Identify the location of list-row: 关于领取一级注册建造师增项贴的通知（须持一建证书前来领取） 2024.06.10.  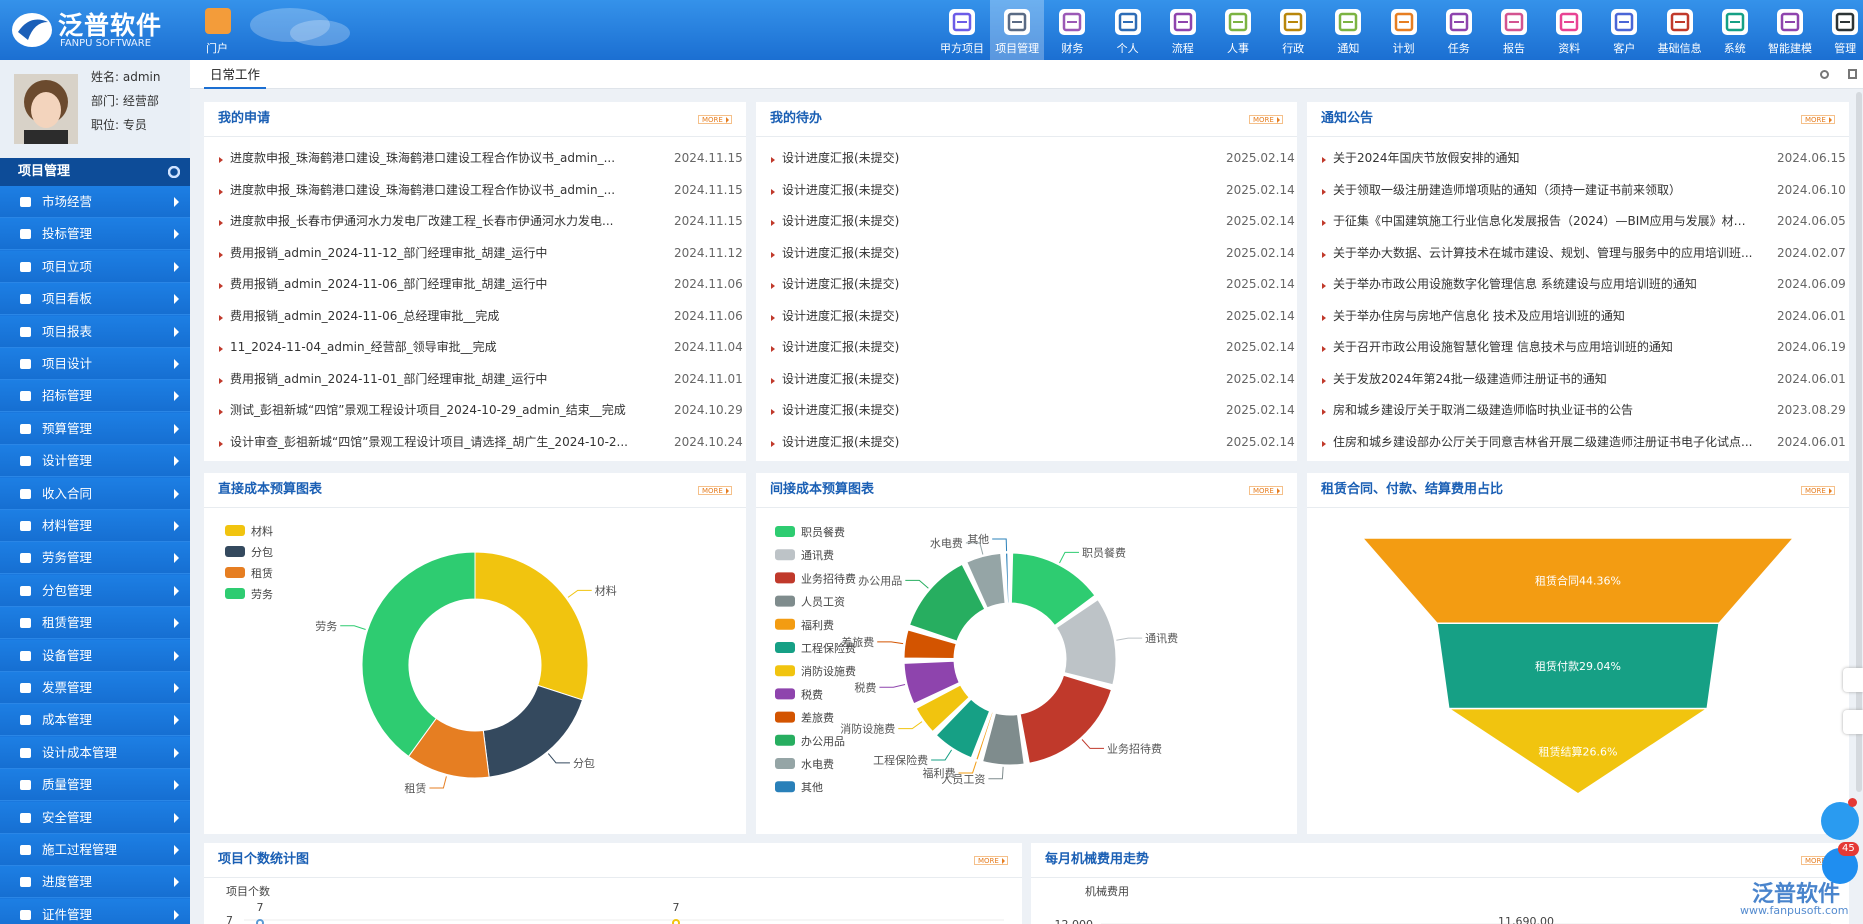
(1578, 195).